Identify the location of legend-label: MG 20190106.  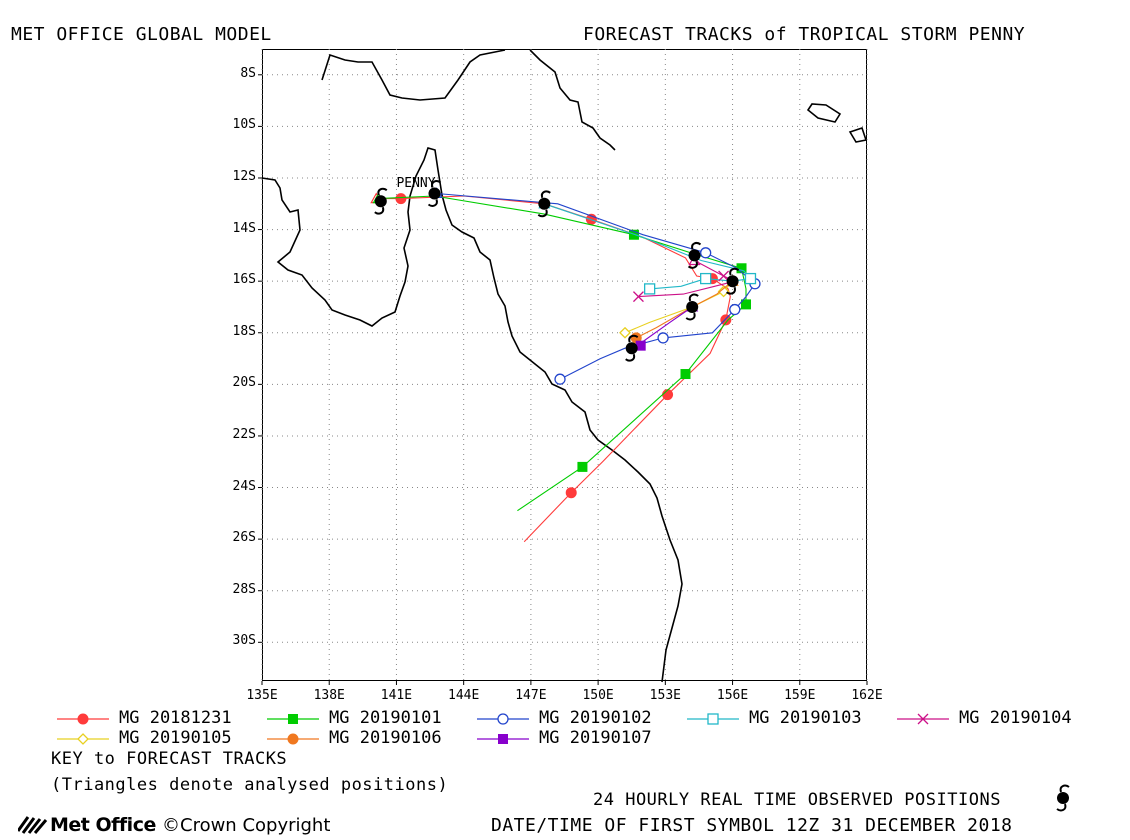
(385, 738).